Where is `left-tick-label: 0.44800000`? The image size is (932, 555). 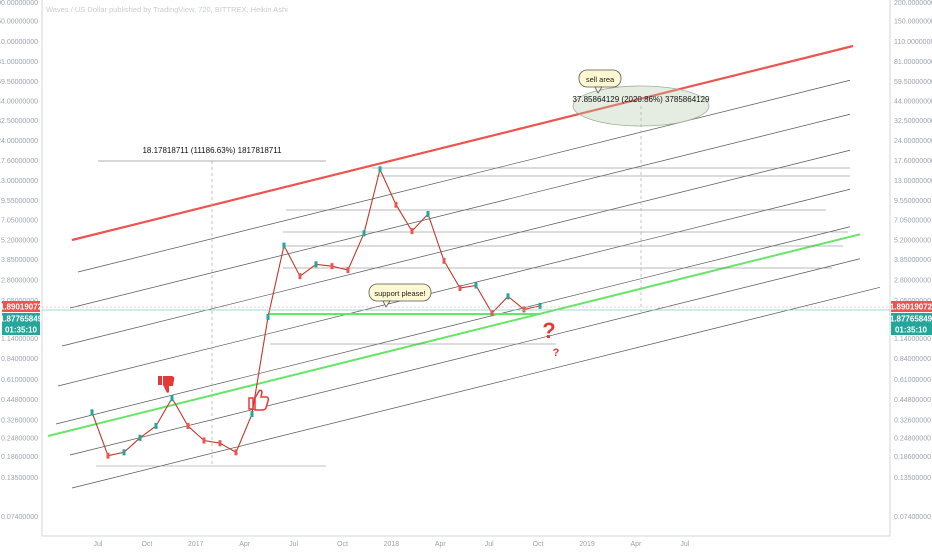
left-tick-label: 0.44800000 is located at coordinates (19, 400).